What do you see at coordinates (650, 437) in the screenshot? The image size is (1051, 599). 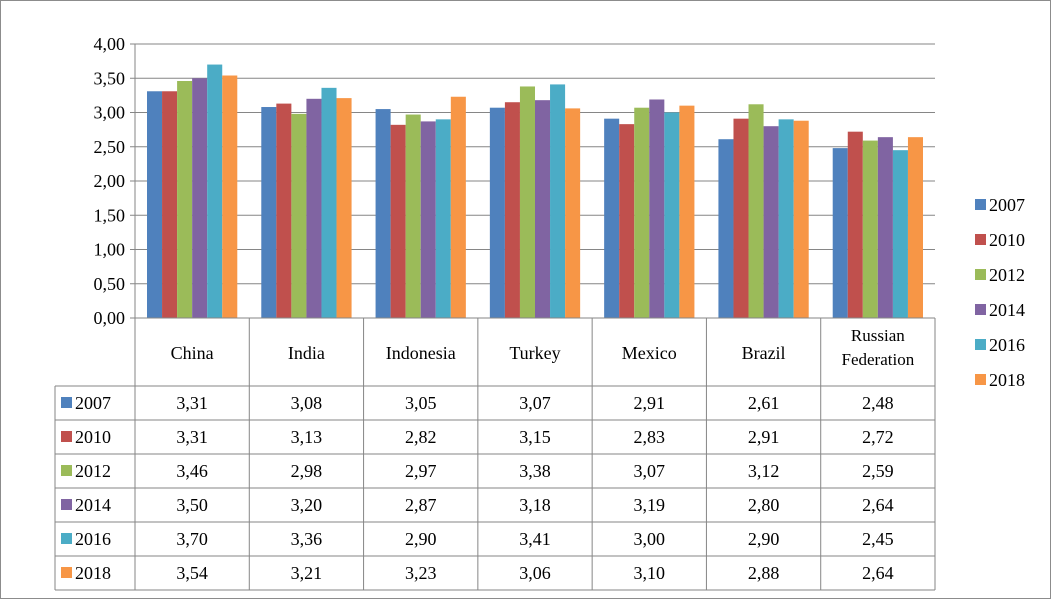 I see `data-label: 2,83` at bounding box center [650, 437].